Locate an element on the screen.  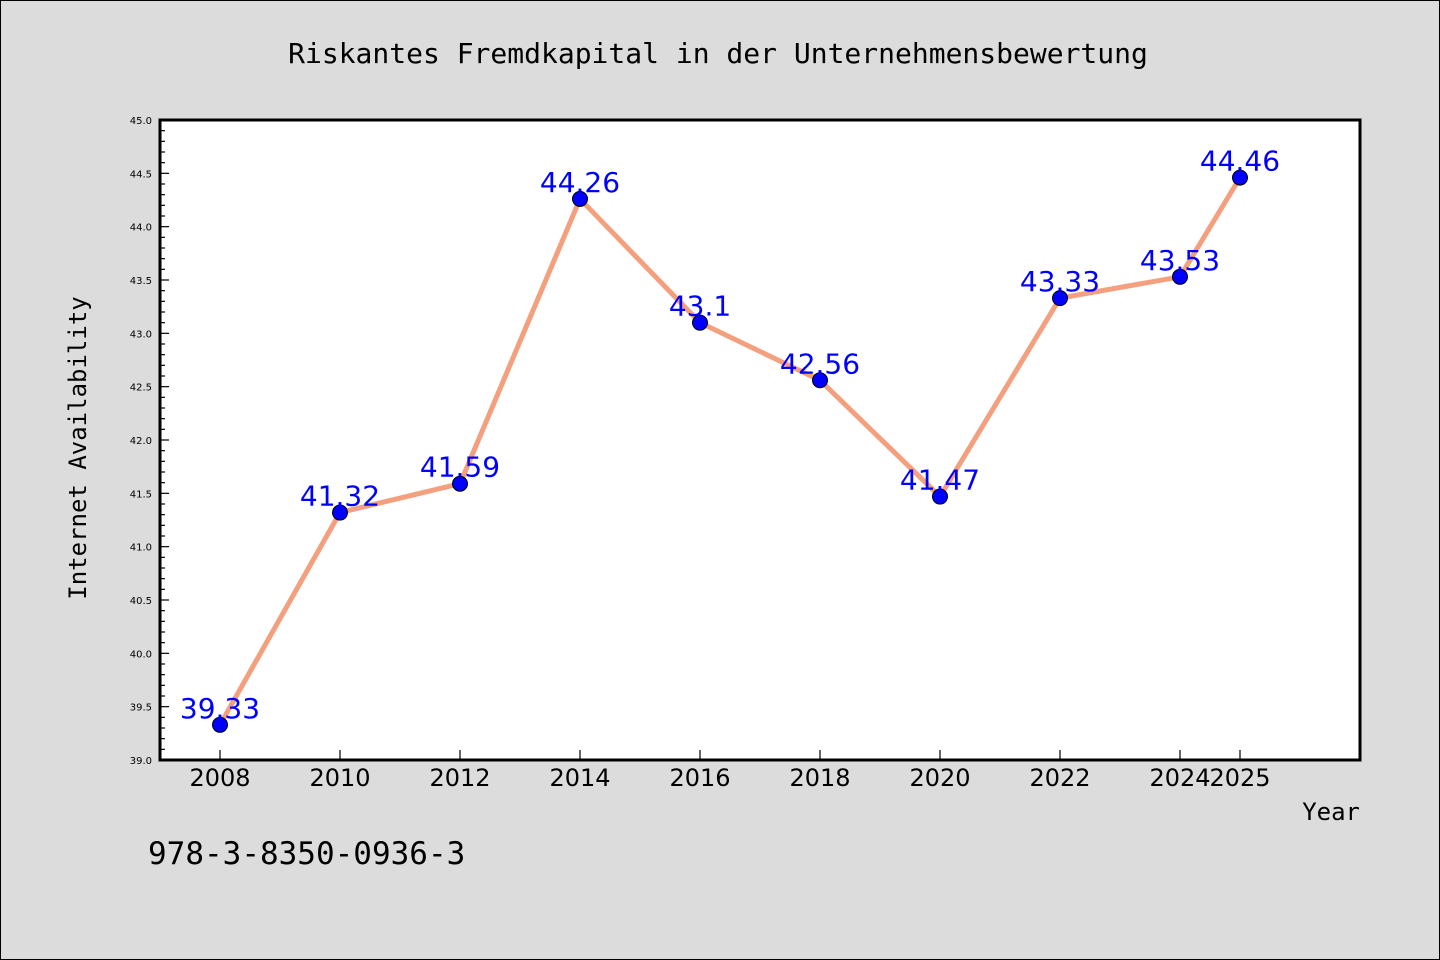
y-tick-label: 43.5 is located at coordinates (141, 281).